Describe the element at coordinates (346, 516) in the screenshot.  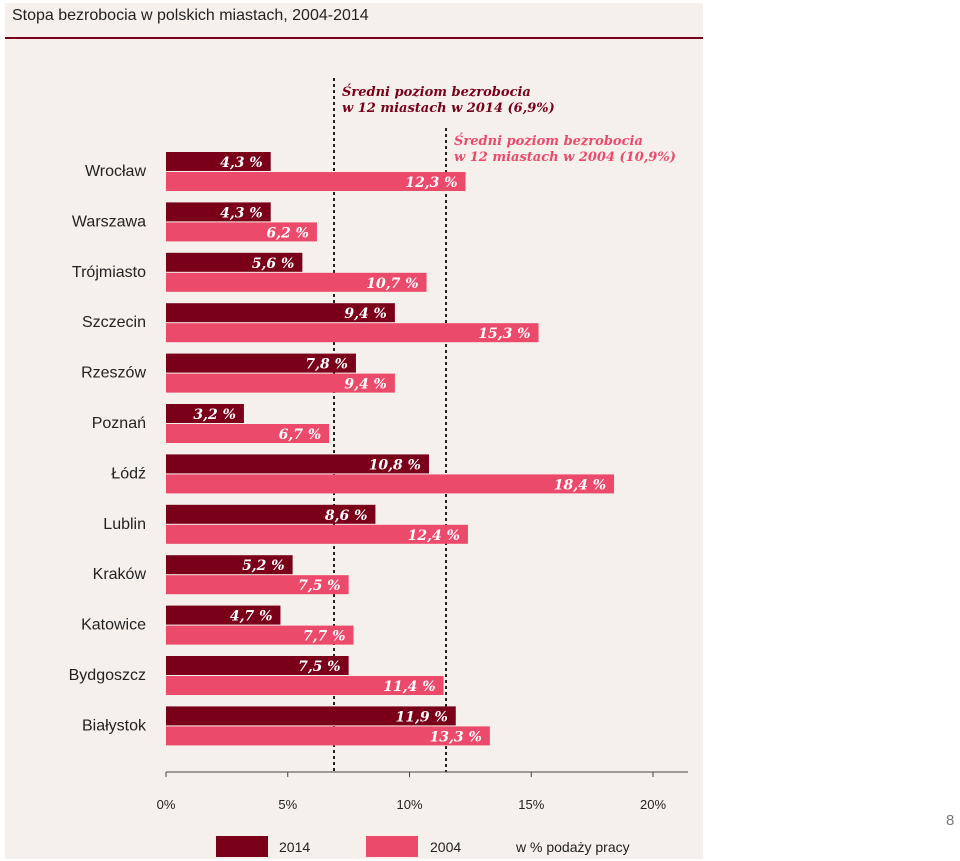
I see `value-label-2014: 8,6 %` at that location.